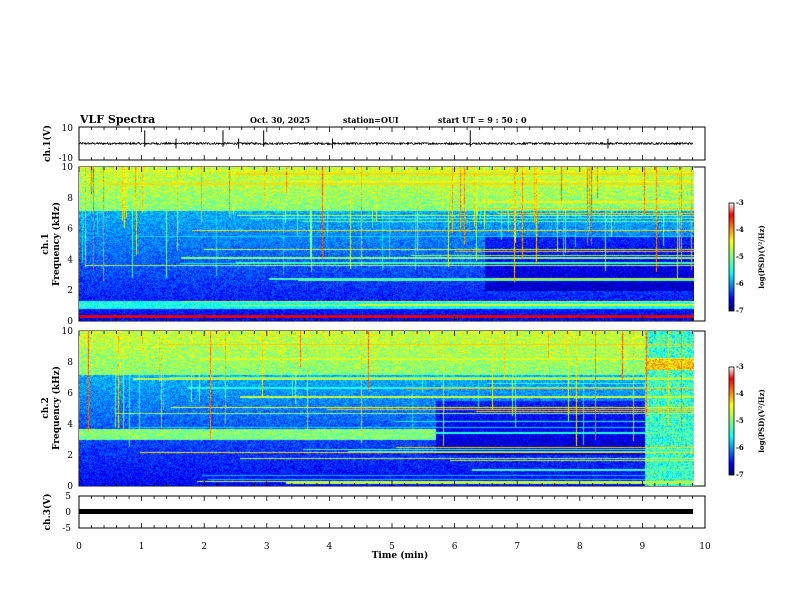 This screenshot has width=792, height=612. I want to click on date-label: Oct. 30, 2025, so click(280, 120).